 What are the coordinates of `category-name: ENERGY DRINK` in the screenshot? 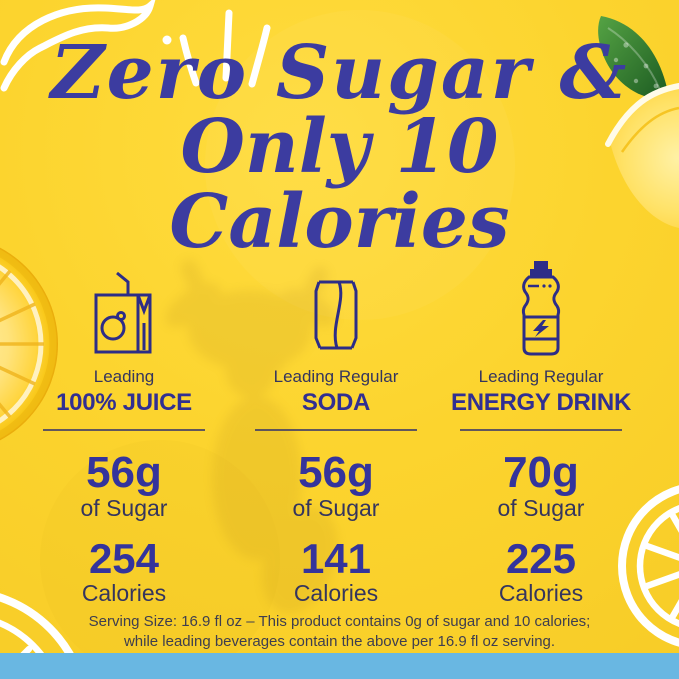 It's located at (541, 402).